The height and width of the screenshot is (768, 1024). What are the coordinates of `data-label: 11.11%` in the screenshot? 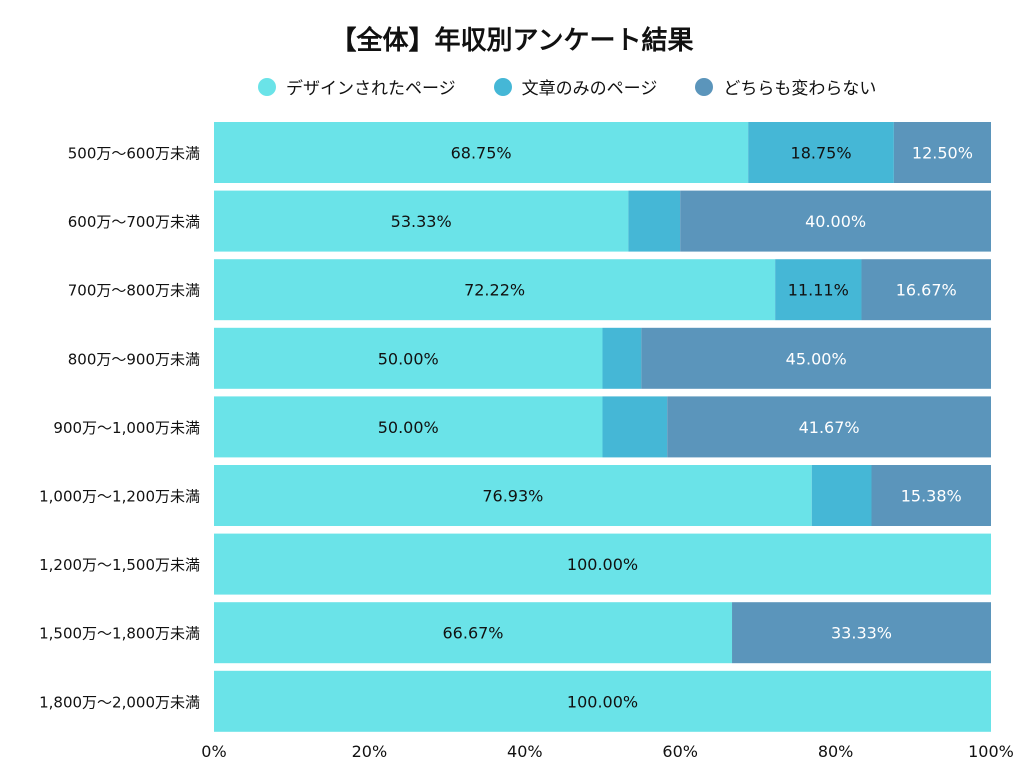 It's located at (818, 290).